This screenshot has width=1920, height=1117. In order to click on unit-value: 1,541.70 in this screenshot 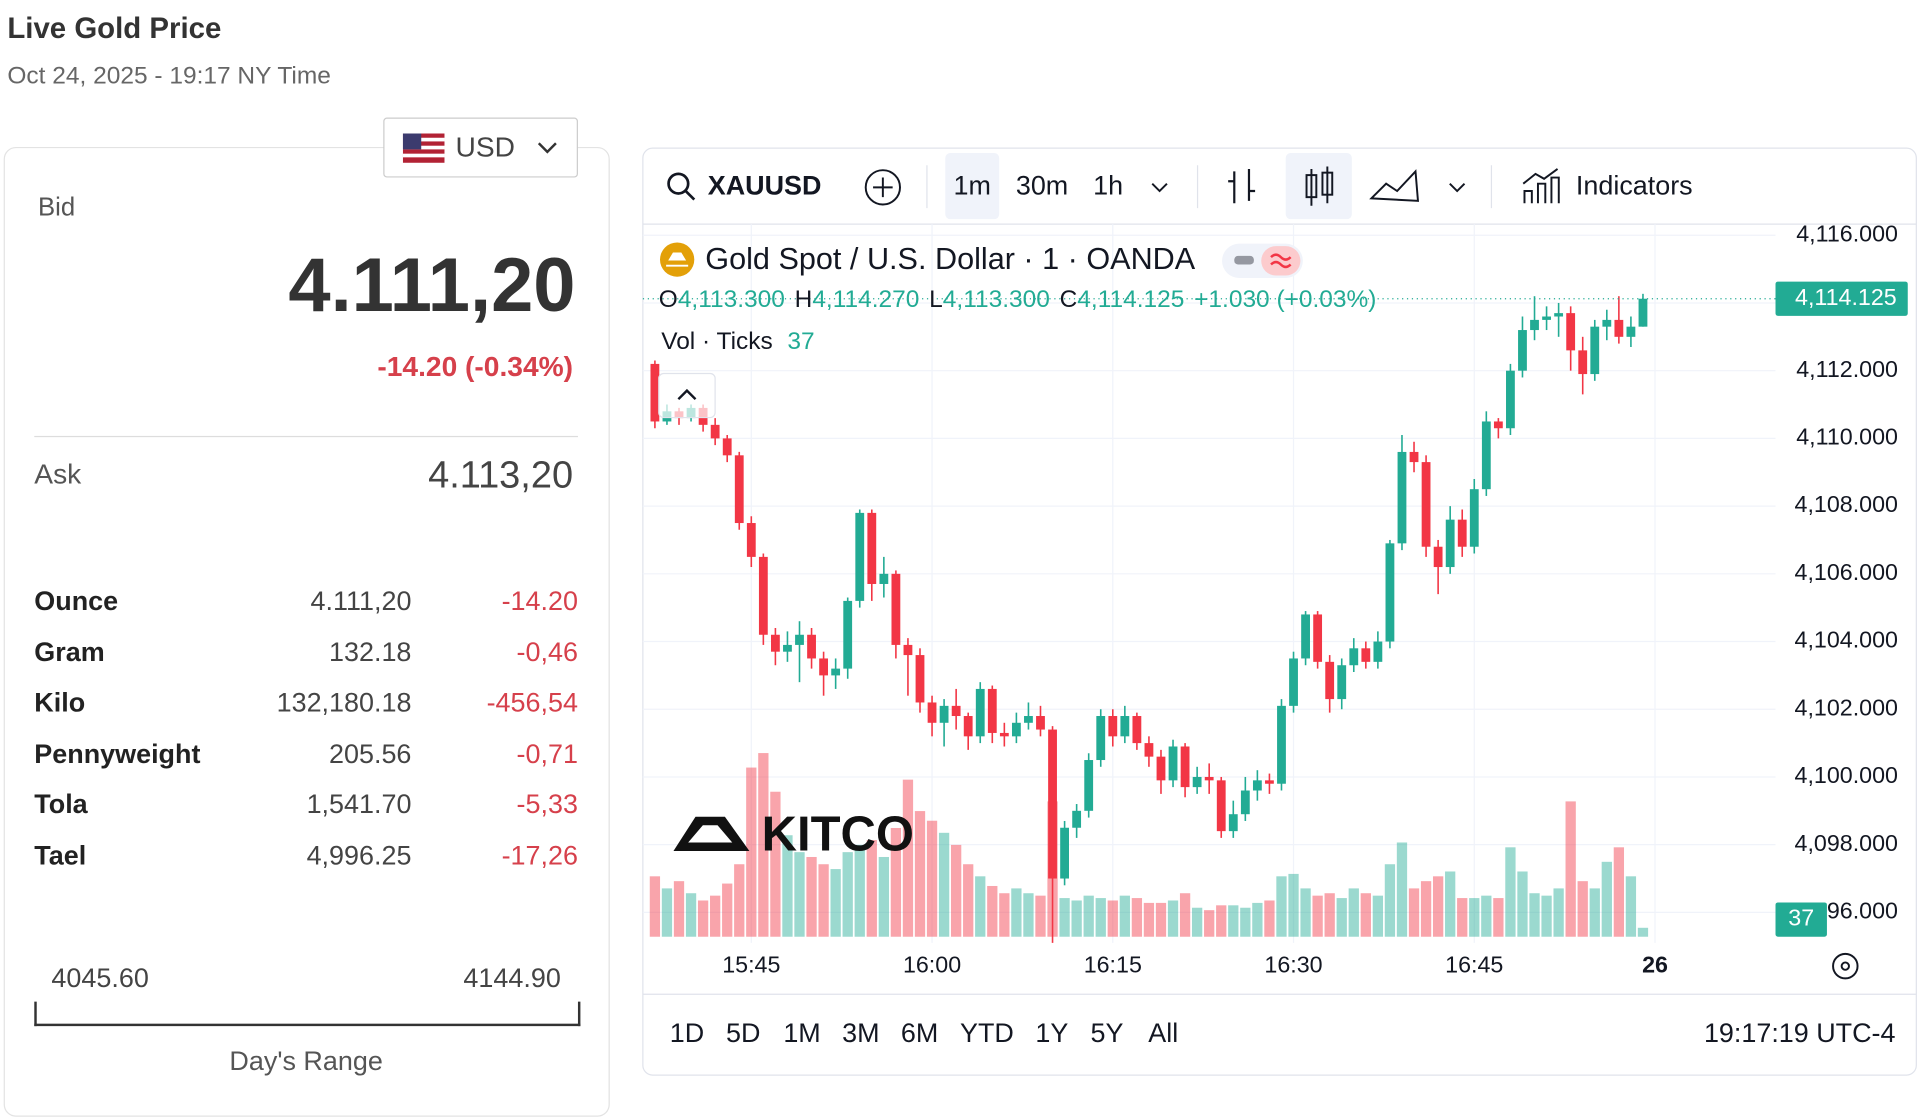, I will do `click(359, 804)`.